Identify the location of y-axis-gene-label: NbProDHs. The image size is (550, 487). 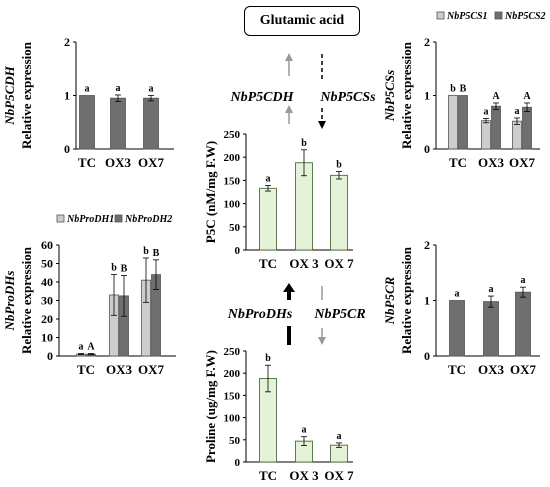
(9, 301).